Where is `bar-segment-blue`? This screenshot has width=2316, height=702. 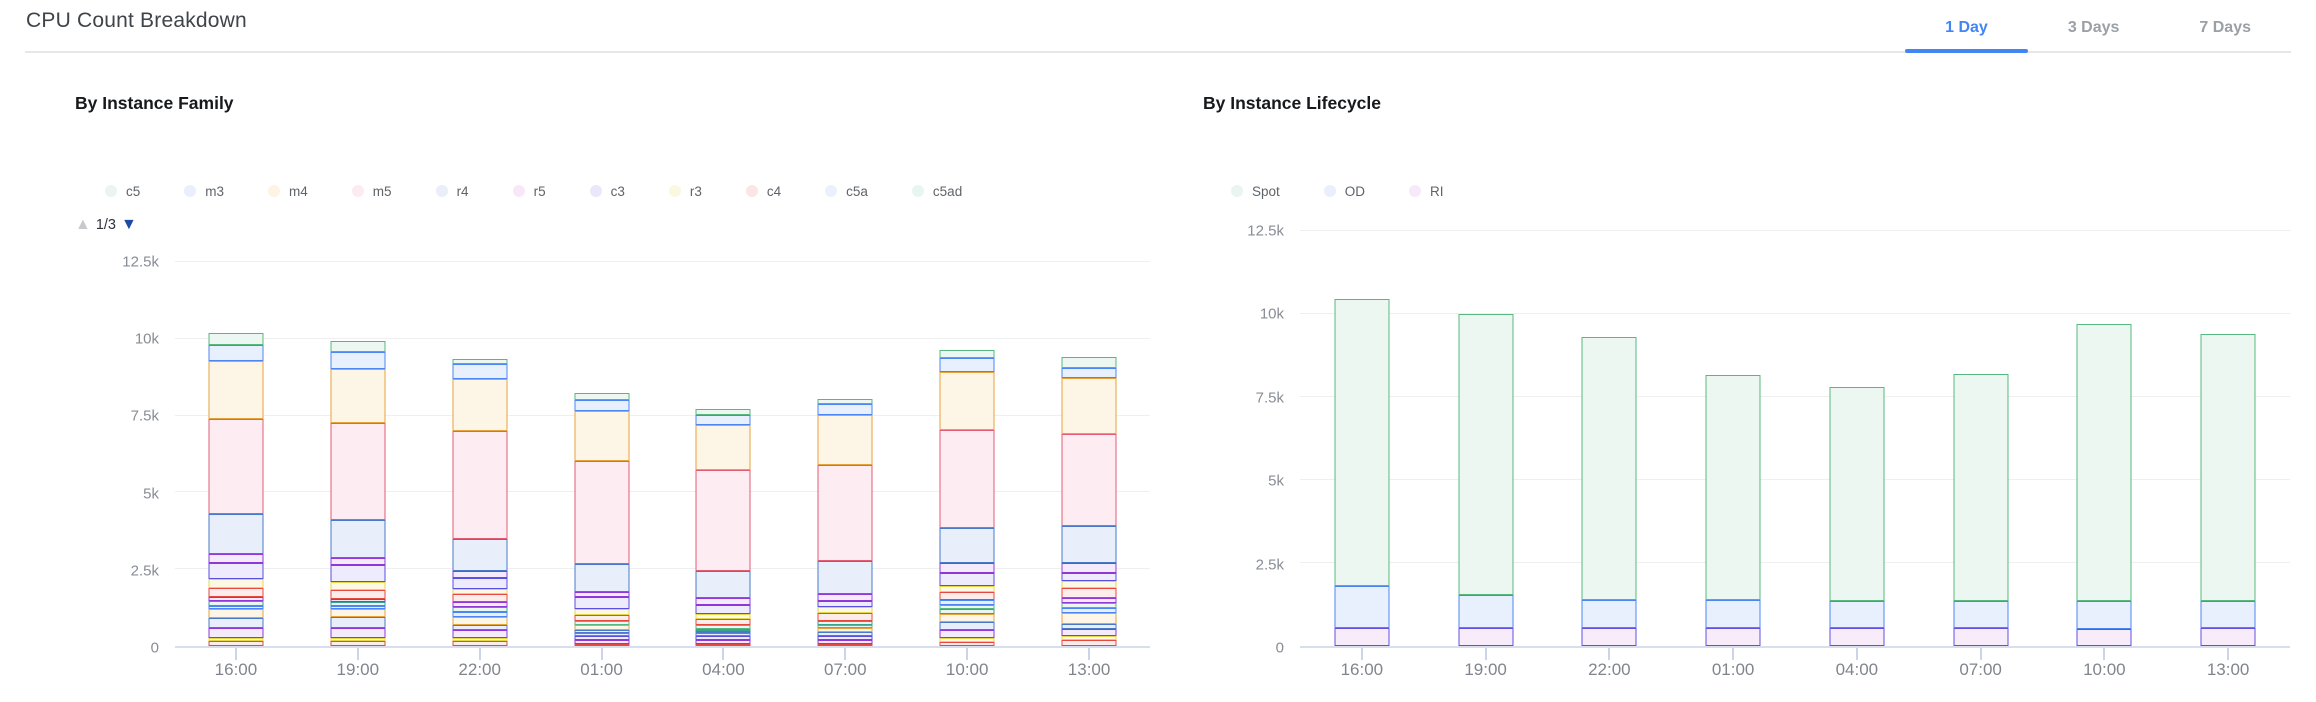
bar-segment-blue is located at coordinates (723, 635).